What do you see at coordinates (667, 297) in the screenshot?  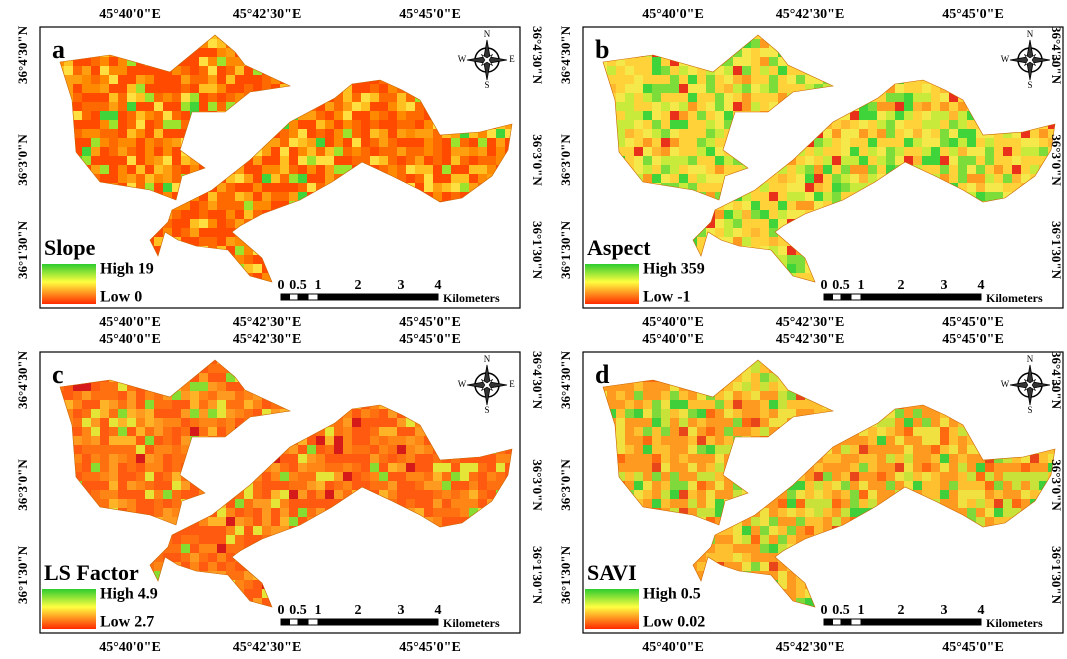 I see `legend-low: Low -1` at bounding box center [667, 297].